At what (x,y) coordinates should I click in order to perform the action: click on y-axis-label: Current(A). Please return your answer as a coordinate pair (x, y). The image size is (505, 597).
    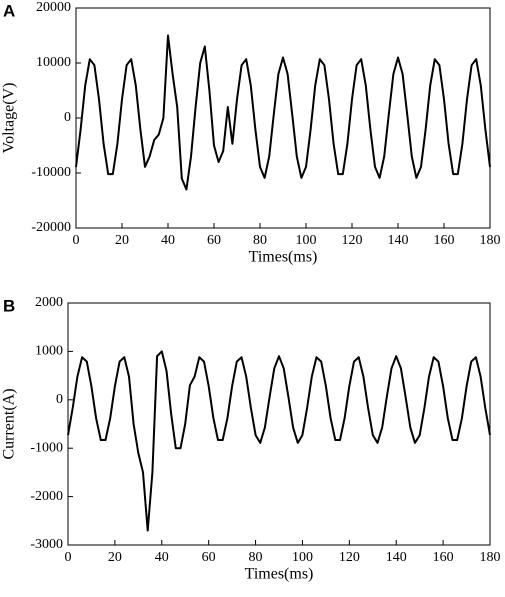
    Looking at the image, I should click on (9, 423).